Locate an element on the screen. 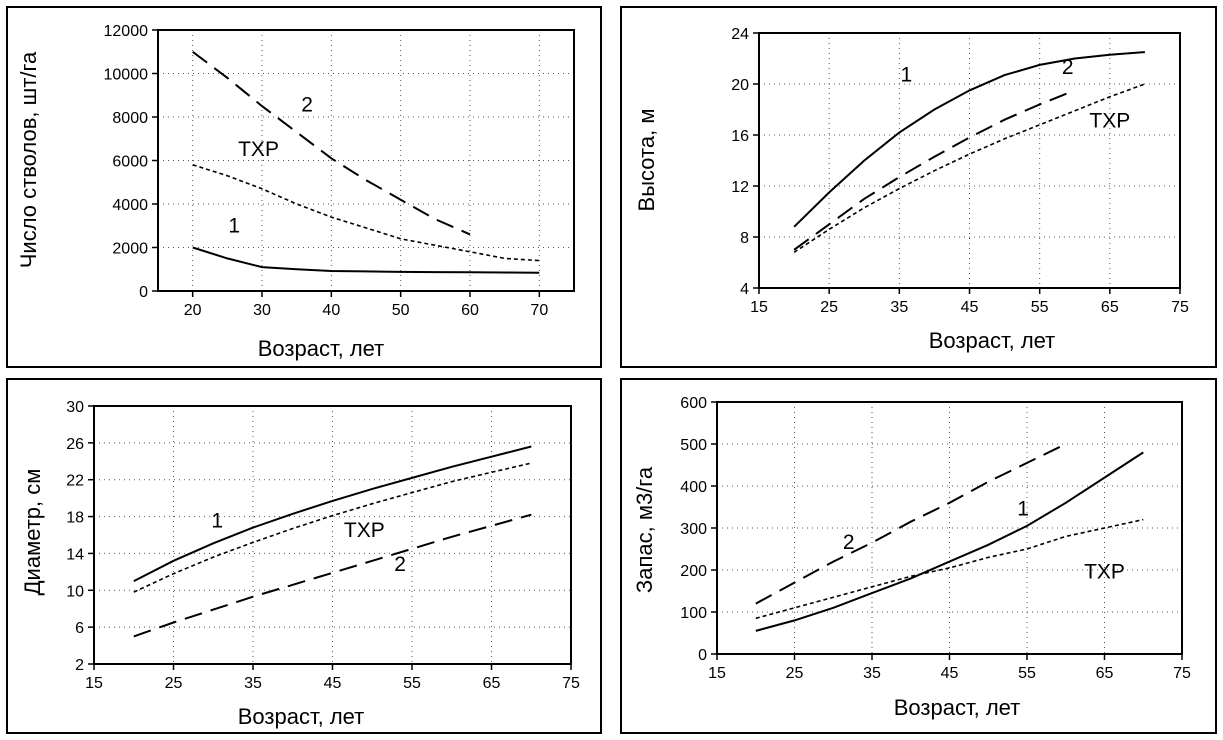  y-tick-label: 6 is located at coordinates (79, 628).